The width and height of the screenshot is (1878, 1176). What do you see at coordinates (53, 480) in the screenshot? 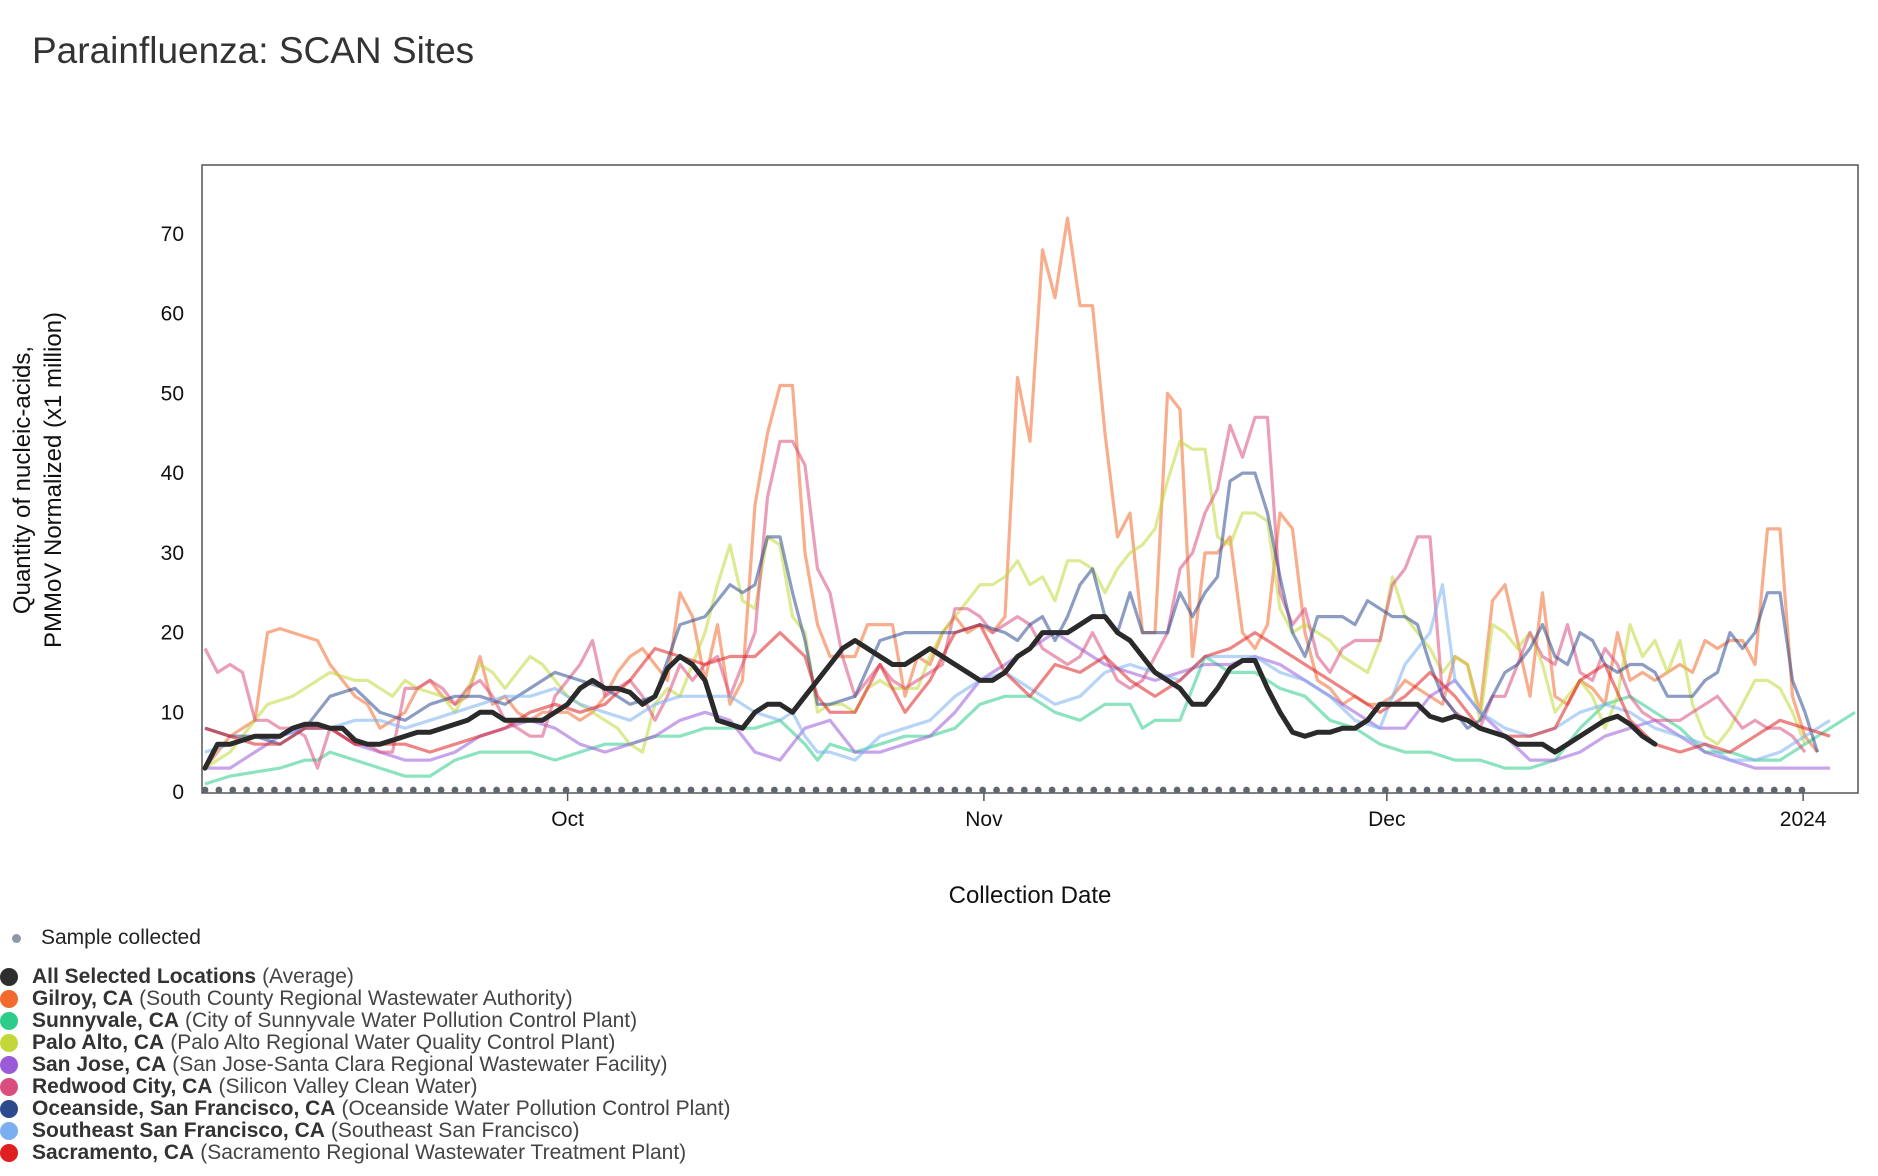
I see `y-axis-label: PMMoV Normalized (x1 million)` at bounding box center [53, 480].